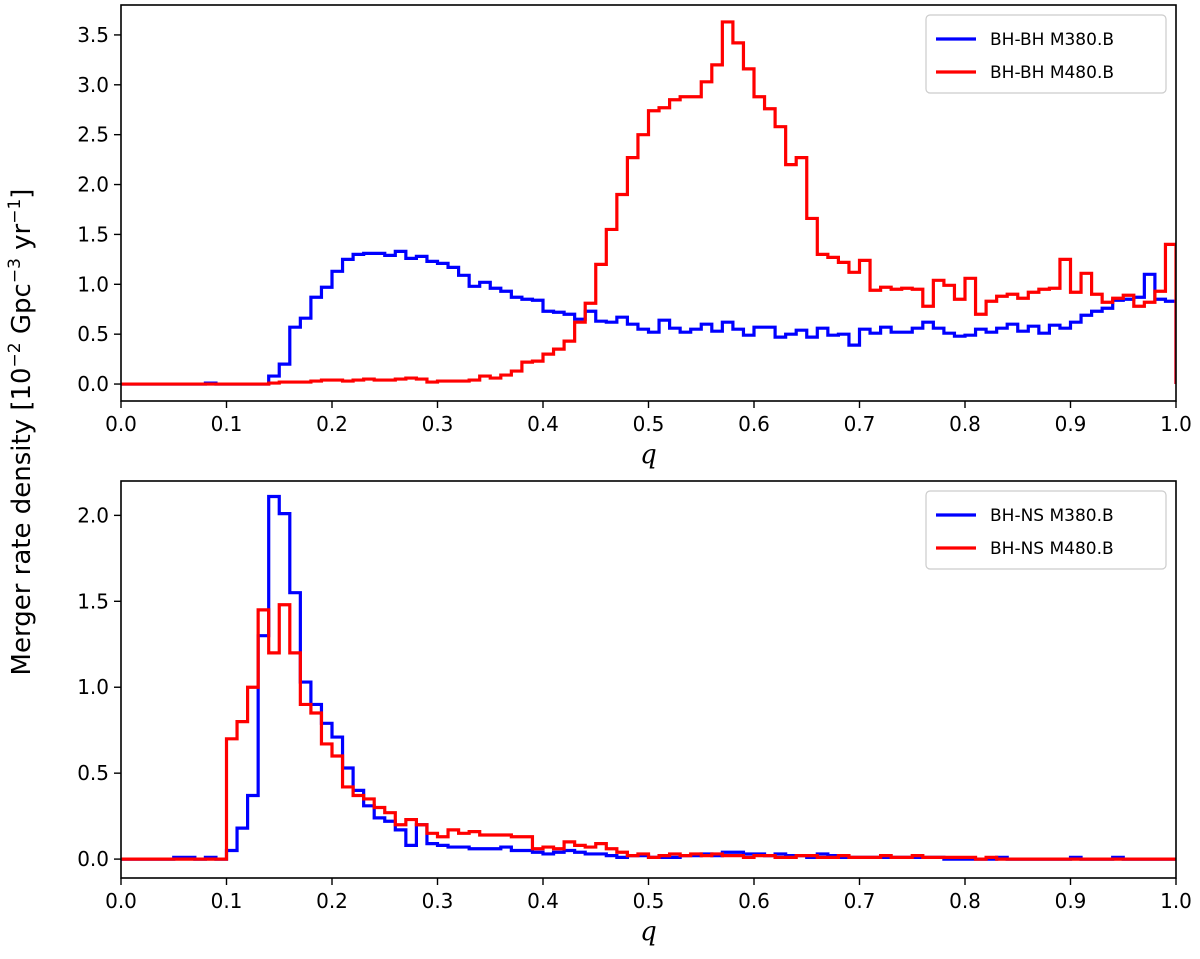 The width and height of the screenshot is (1200, 959). What do you see at coordinates (648, 317) in the screenshot?
I see `series-line-bh-bh-m380-b` at bounding box center [648, 317].